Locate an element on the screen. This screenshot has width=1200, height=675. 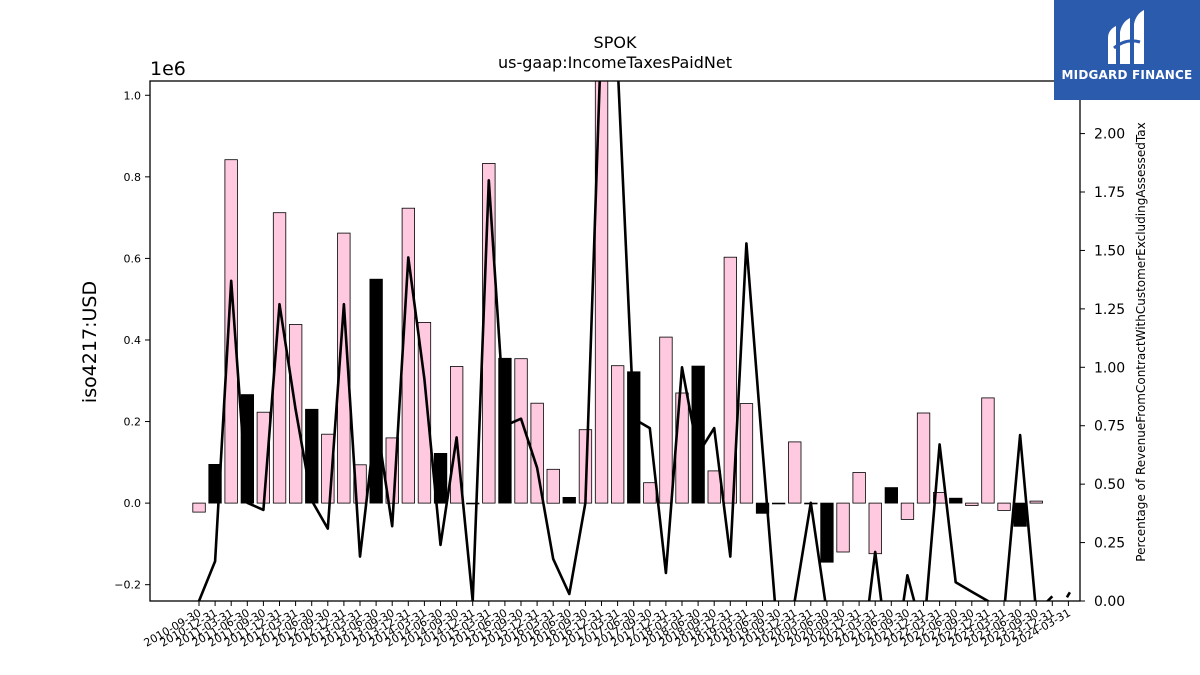
chart-subtitle: us-gaap:IncomeTaxesPaidNet is located at coordinates (615, 62).